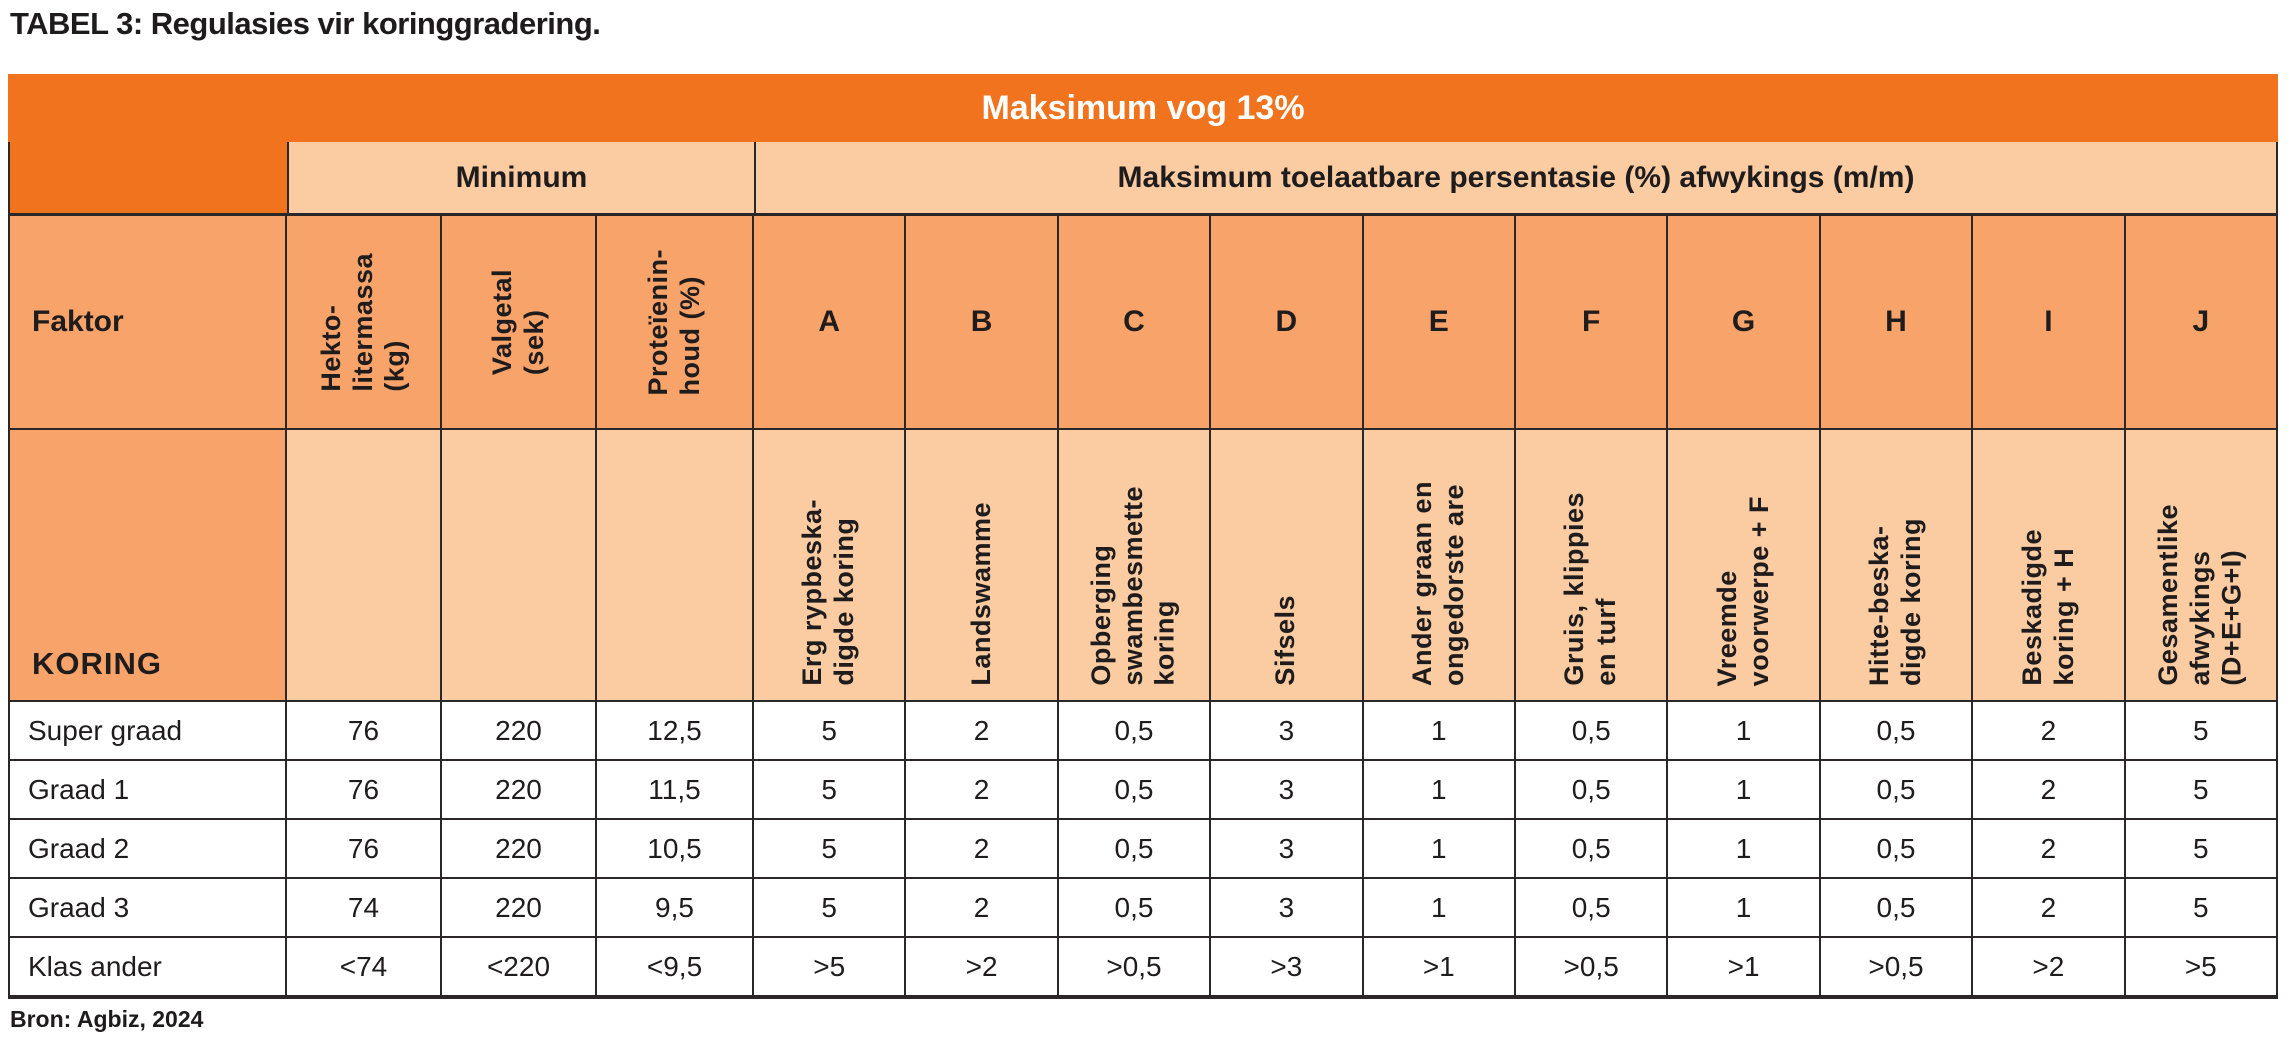 The width and height of the screenshot is (2290, 1051). Describe the element at coordinates (517, 322) in the screenshot. I see `minimum-column-header-1-label: Valgetal (sek)` at that location.